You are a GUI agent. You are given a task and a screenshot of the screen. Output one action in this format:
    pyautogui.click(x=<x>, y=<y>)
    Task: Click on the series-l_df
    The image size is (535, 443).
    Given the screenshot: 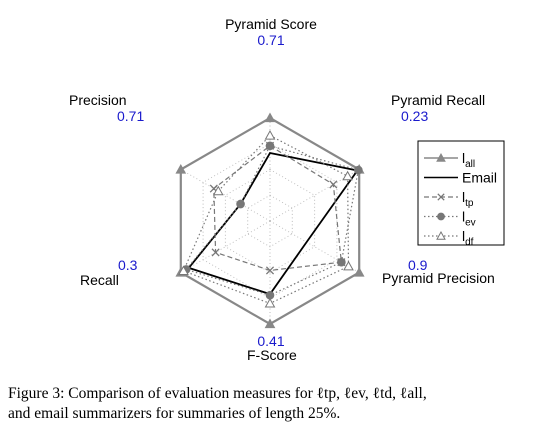 What is the action you would take?
    pyautogui.click(x=266, y=218)
    